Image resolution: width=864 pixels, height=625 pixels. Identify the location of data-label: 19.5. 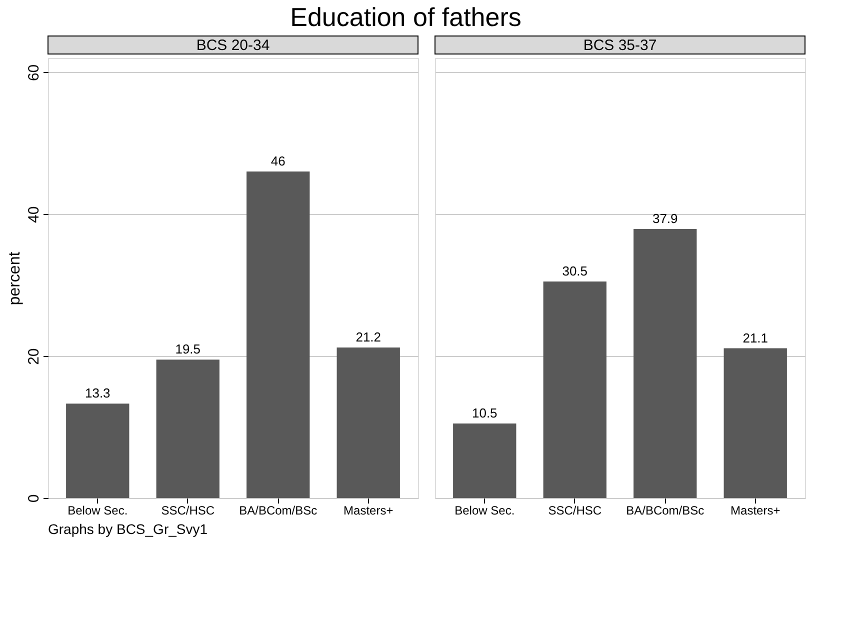
(188, 349).